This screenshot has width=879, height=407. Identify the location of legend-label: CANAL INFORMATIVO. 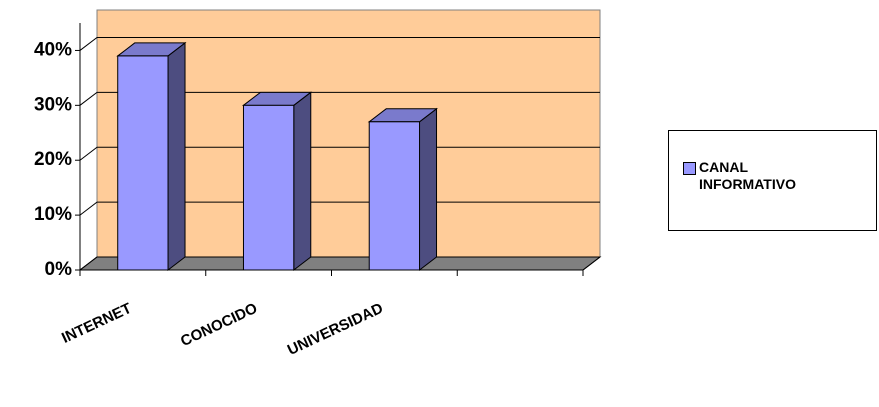
(747, 175).